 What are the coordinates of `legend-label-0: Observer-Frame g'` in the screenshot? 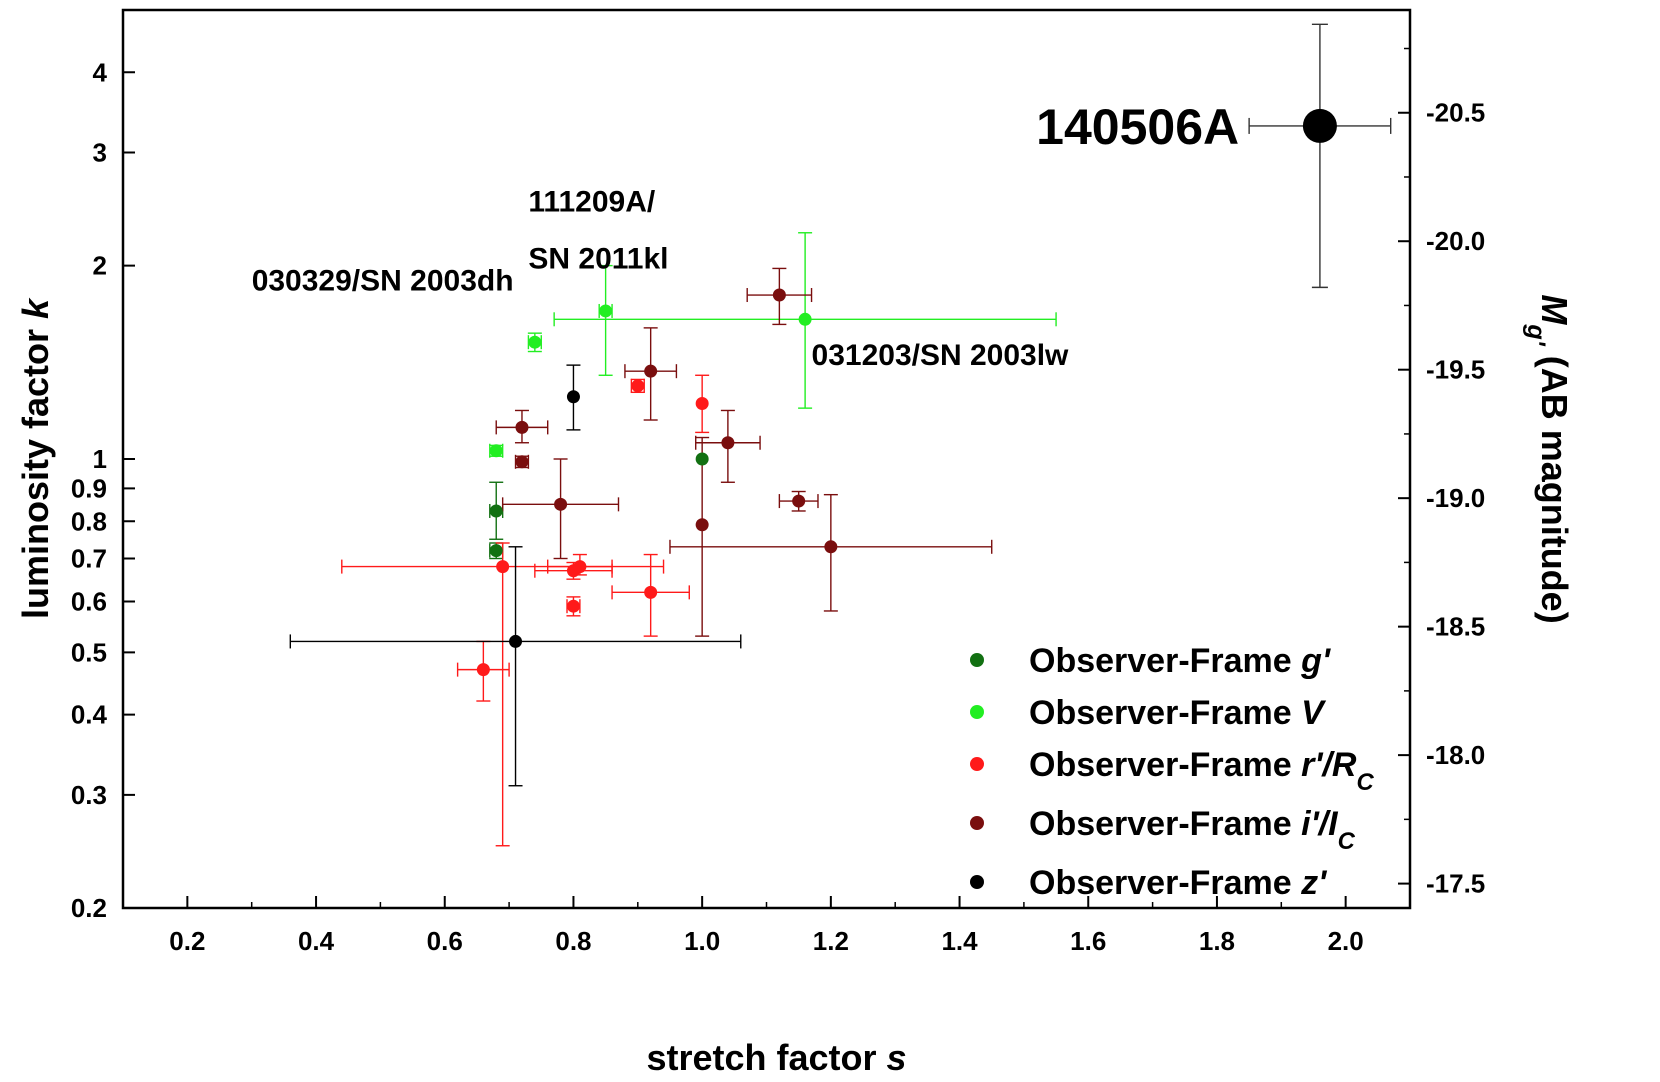 It's located at (1180, 661).